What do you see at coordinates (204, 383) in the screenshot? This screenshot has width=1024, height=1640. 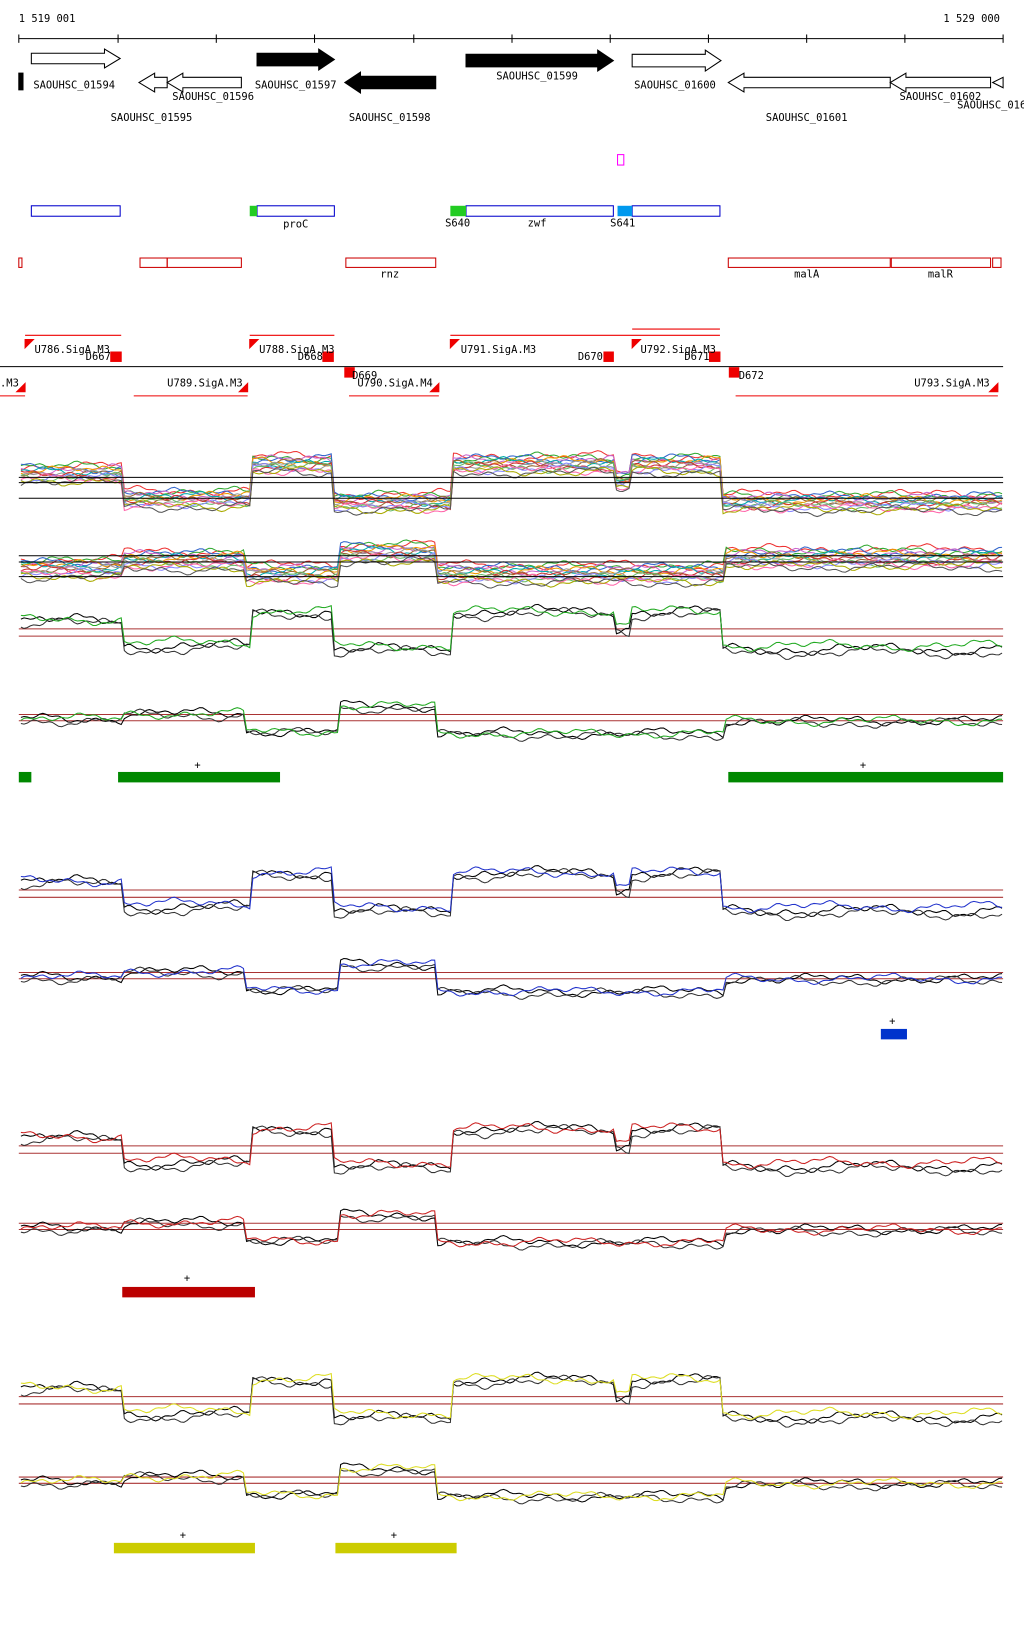 I see `promoter-label: U789.SigA.M3` at bounding box center [204, 383].